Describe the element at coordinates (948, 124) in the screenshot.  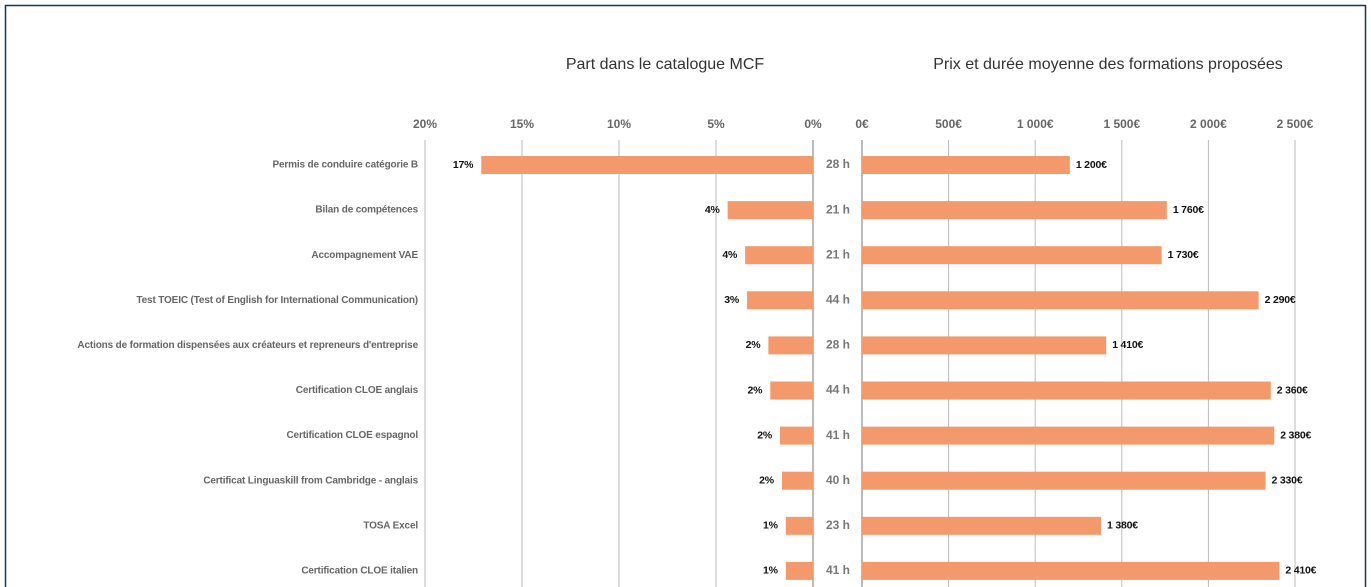
I see `x-tick-label: 500€` at that location.